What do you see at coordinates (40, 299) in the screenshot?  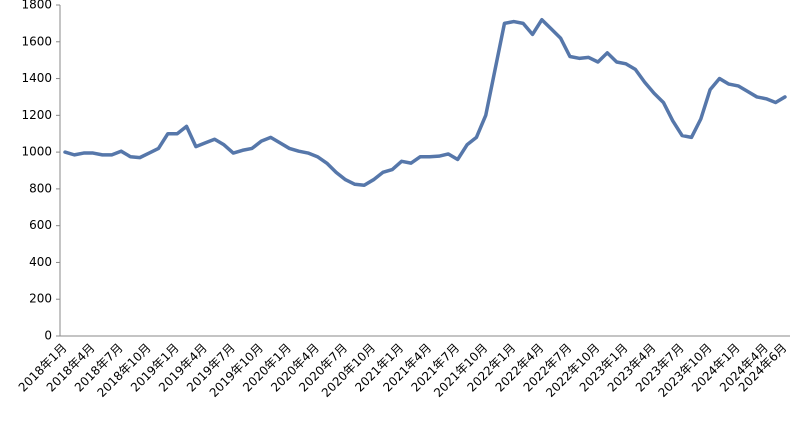 I see `y-tick-label: 200` at bounding box center [40, 299].